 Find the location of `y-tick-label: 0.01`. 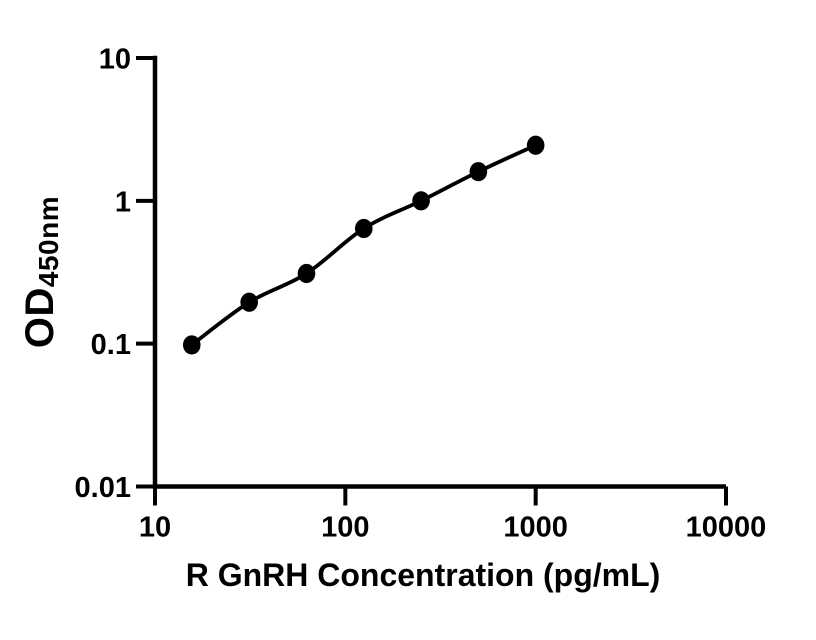

y-tick-label: 0.01 is located at coordinates (103, 488).